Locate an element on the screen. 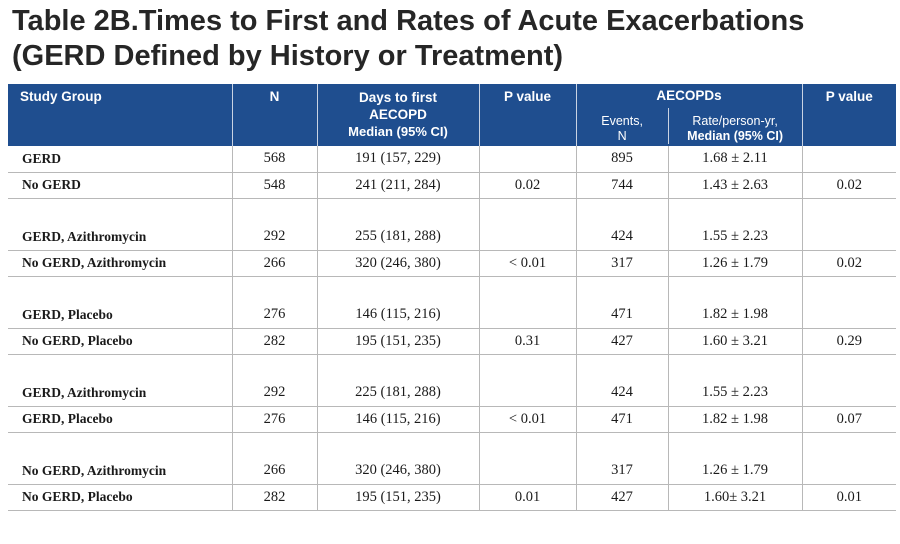 The width and height of the screenshot is (900, 544). header-rate: Rate/person-yr, Median (95% CI) is located at coordinates (734, 126).